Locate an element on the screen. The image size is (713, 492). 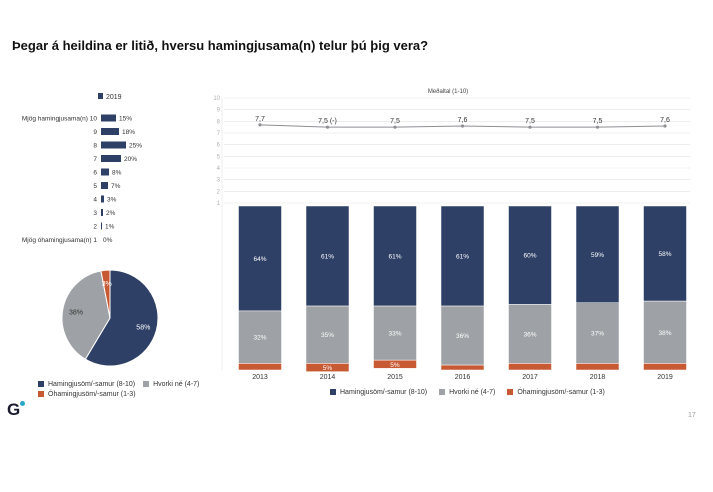
y-tick-label: 5 is located at coordinates (219, 157).